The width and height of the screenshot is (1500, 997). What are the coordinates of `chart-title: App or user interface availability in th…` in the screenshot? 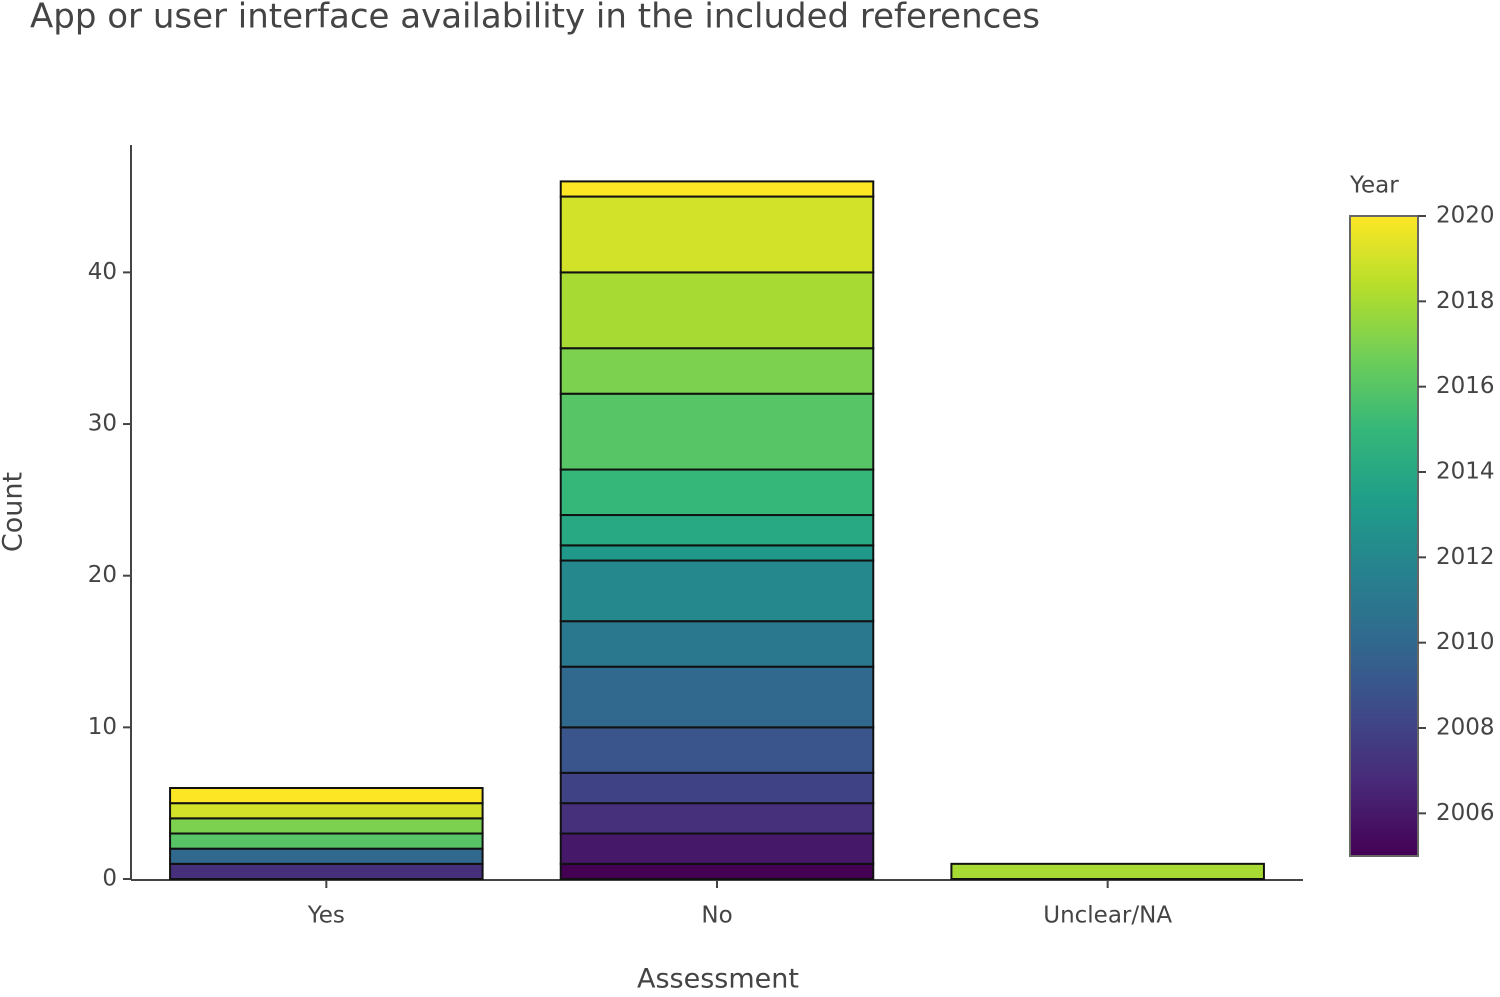 It's located at (535, 18).